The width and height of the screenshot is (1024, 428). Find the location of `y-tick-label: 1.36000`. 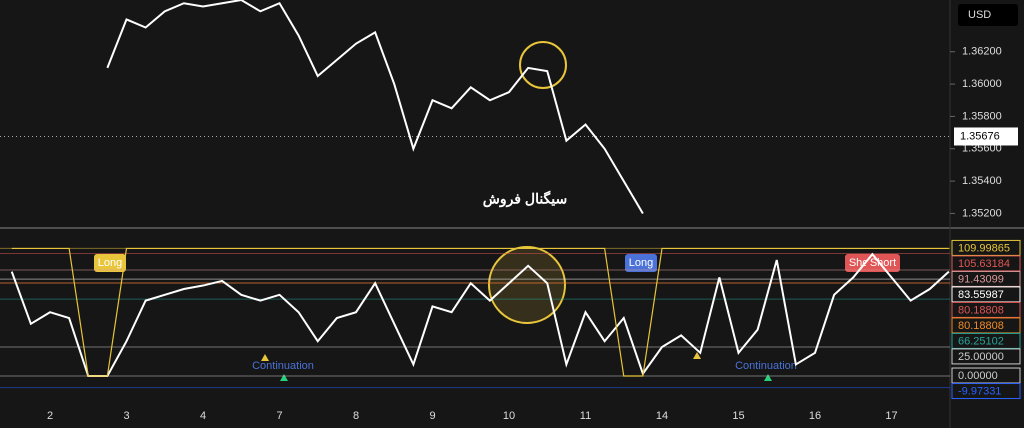

y-tick-label: 1.36000 is located at coordinates (982, 84).